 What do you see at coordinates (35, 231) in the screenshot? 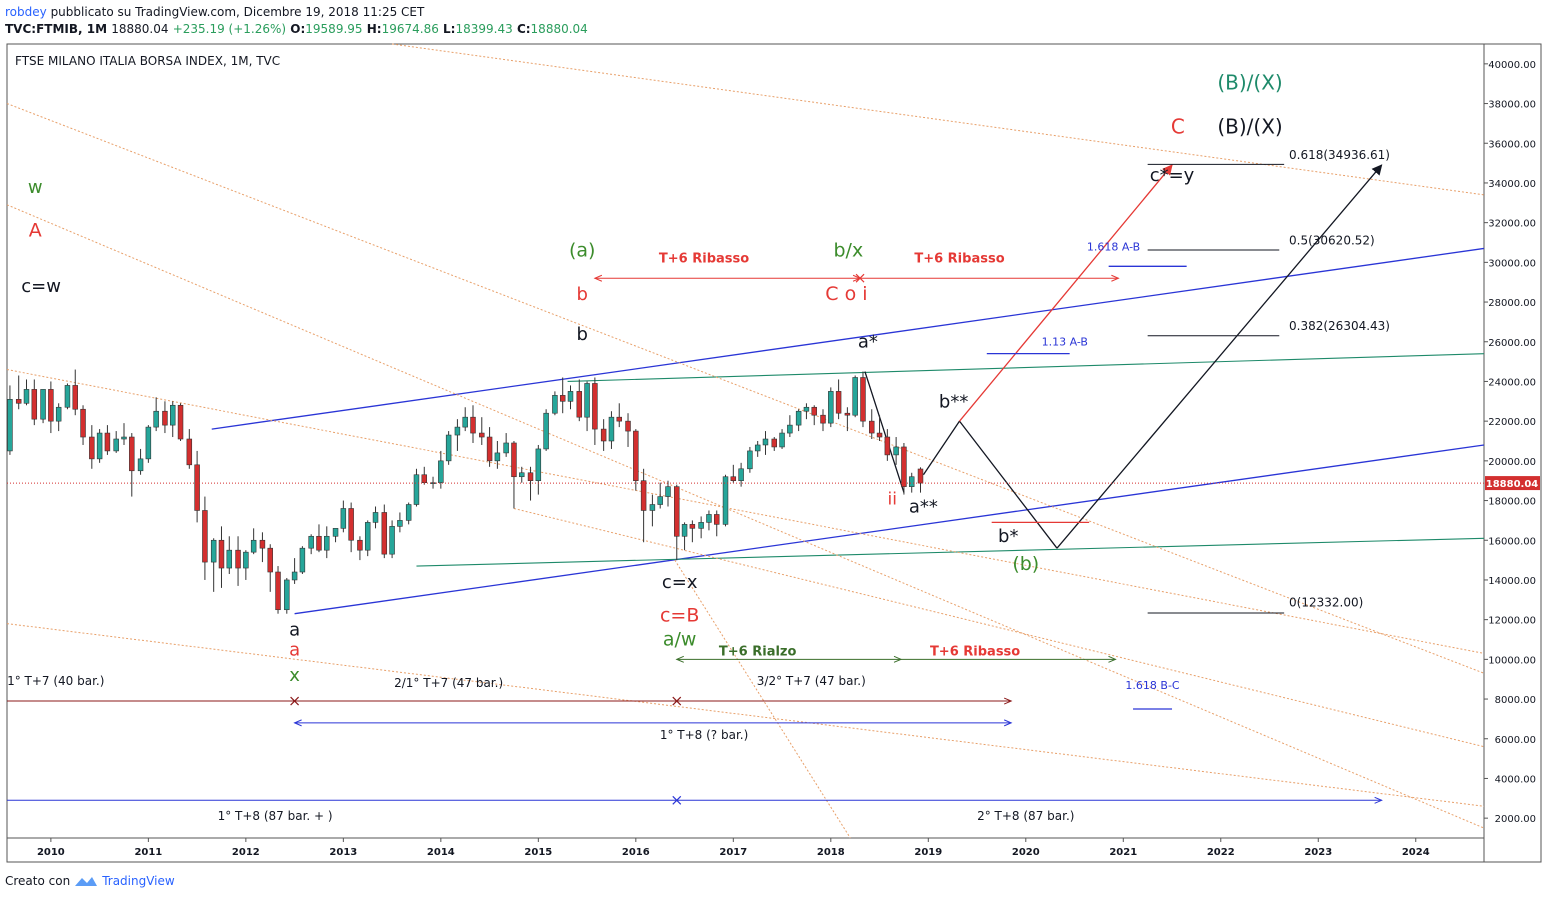
I see `label-A: A` at bounding box center [35, 231].